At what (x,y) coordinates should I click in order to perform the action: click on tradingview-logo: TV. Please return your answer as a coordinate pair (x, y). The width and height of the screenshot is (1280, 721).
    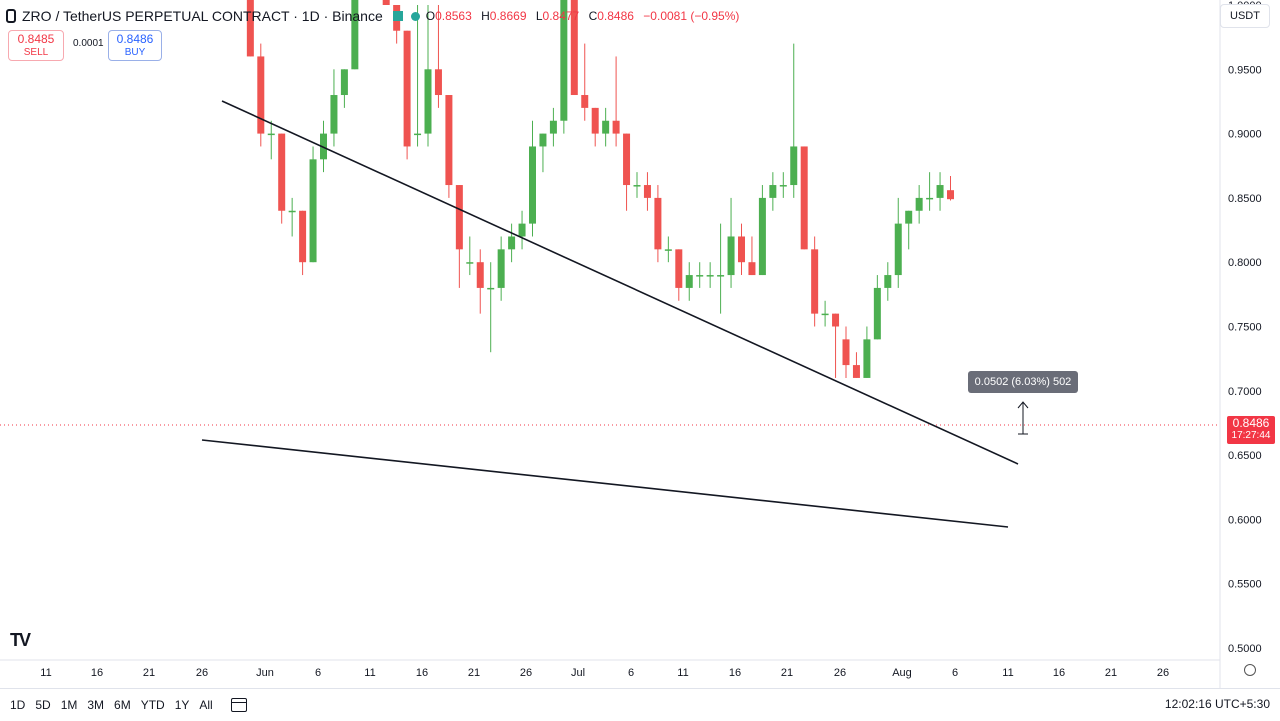
    Looking at the image, I should click on (20, 640).